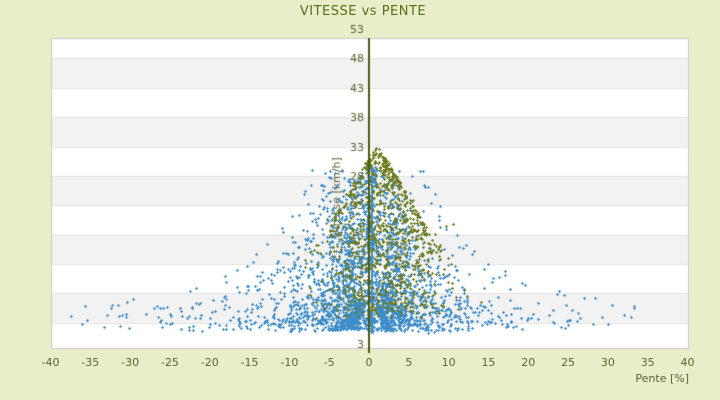  Describe the element at coordinates (50, 362) in the screenshot. I see `x-tick-label: -40` at that location.